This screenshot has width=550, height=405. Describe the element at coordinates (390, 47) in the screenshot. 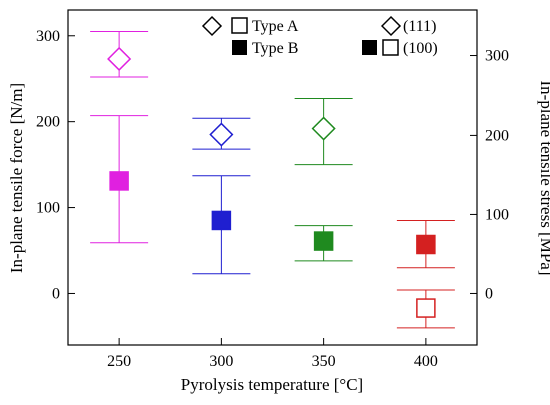

I see `legend-100-open-square-icon` at that location.